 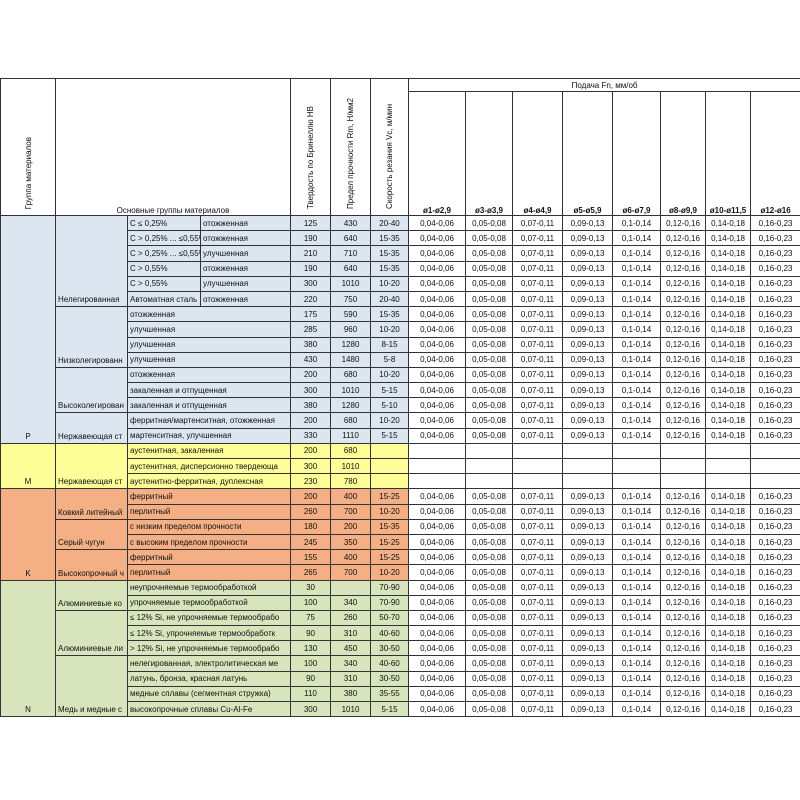 I want to click on material-description: ферритный, so click(x=209, y=496).